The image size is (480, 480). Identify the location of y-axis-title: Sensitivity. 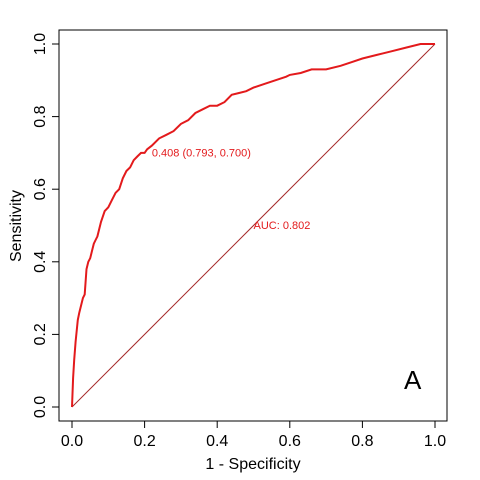
(16, 226).